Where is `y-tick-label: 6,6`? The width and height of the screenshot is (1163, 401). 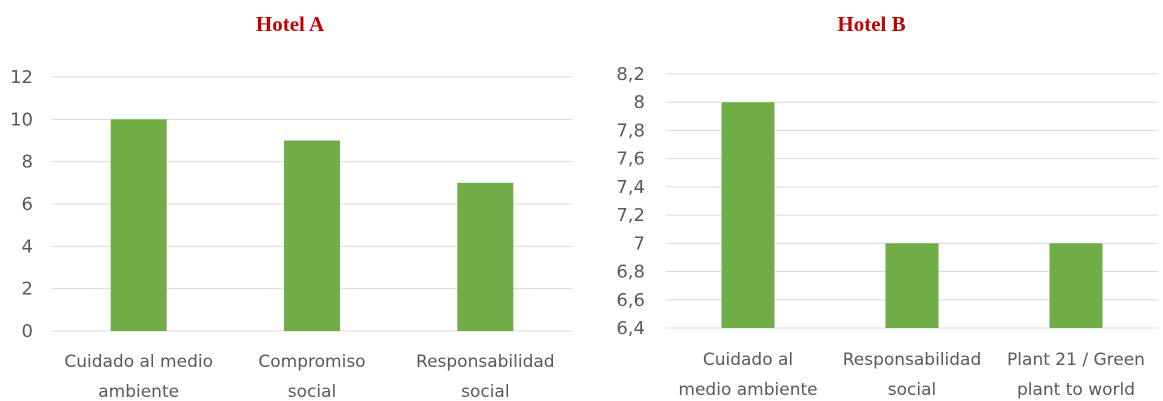
y-tick-label: 6,6 is located at coordinates (630, 300).